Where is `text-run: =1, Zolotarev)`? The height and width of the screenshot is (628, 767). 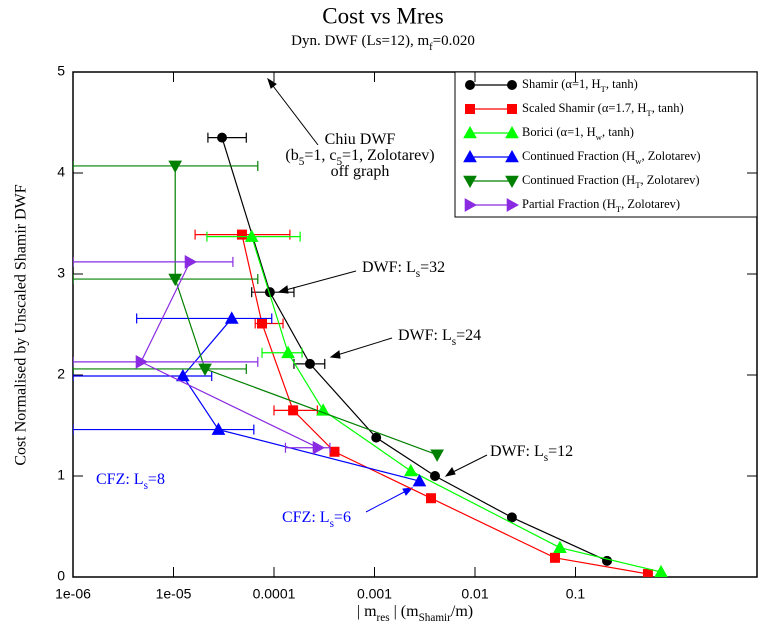 text-run: =1, Zolotarev) is located at coordinates (388, 155).